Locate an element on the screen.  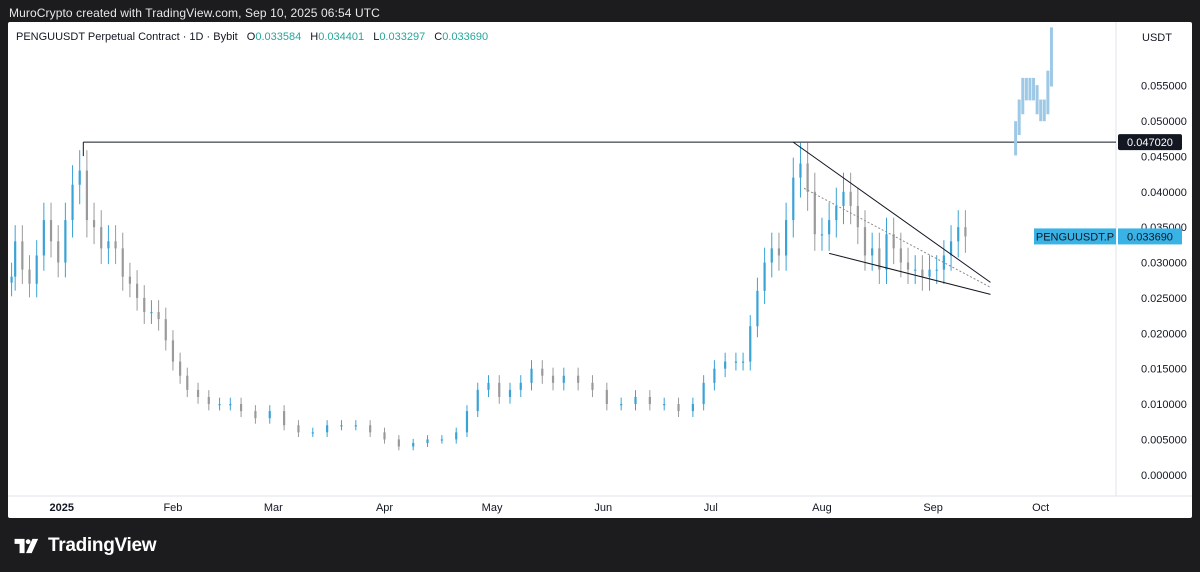
current-price-label: PENGUUSDT.P 0.033690 is located at coordinates (1108, 236).